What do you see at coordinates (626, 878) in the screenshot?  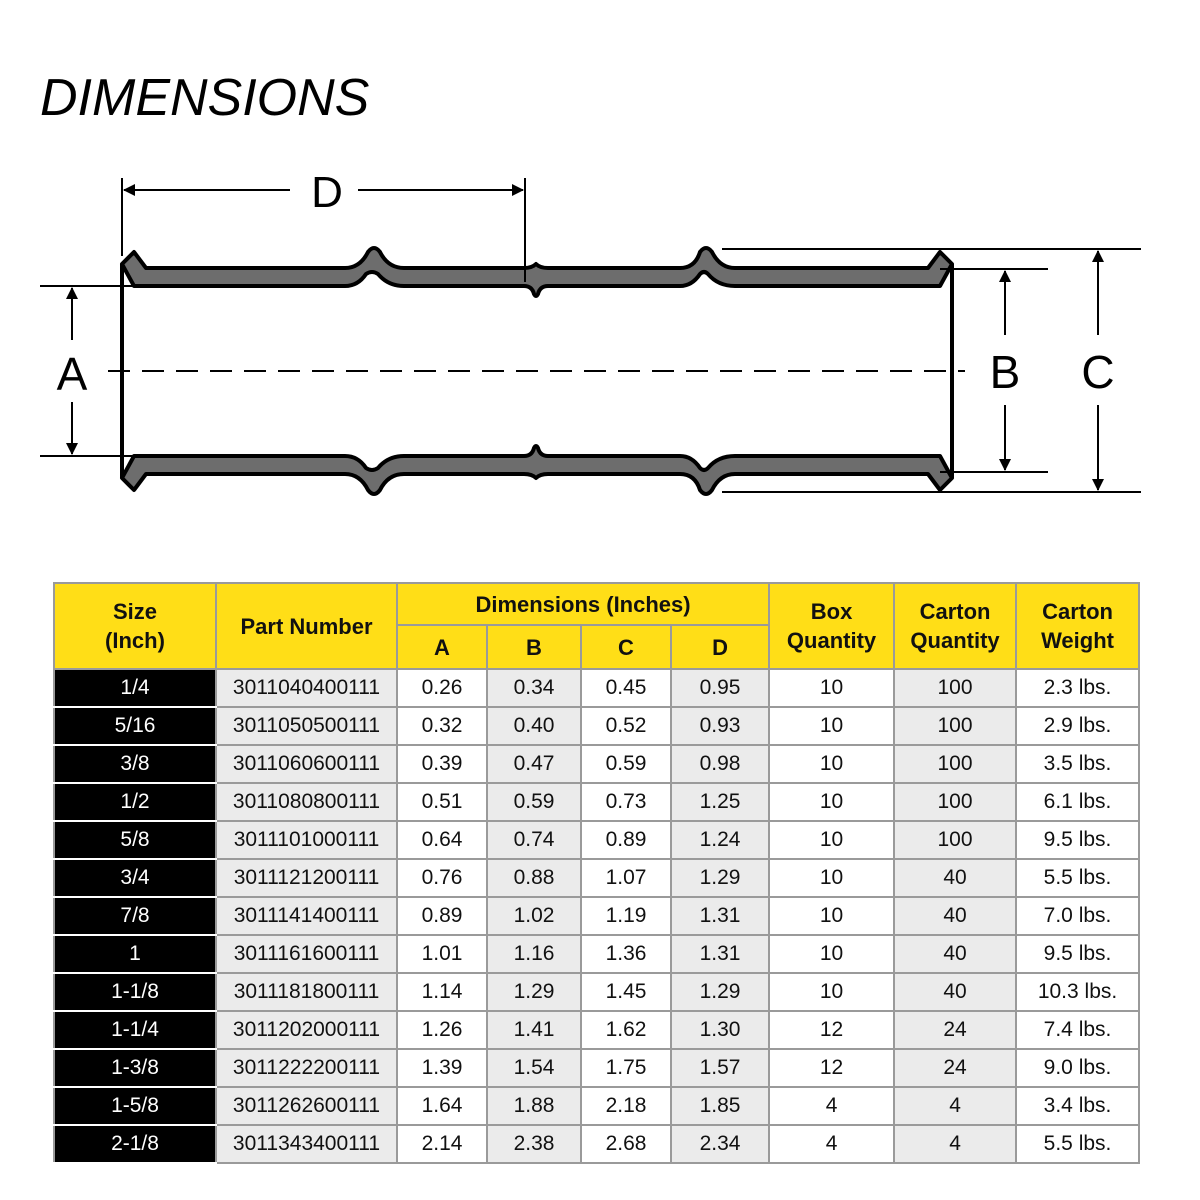 I see `cell-dim-c: 1.07` at bounding box center [626, 878].